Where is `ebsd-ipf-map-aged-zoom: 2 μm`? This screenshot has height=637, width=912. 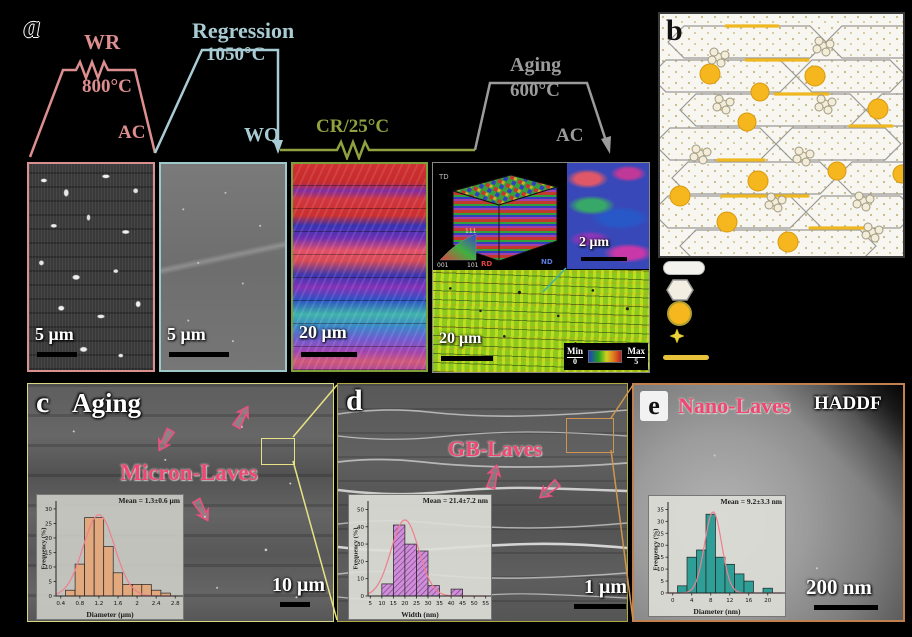
ebsd-ipf-map-aged-zoom: 2 μm is located at coordinates (608, 216).